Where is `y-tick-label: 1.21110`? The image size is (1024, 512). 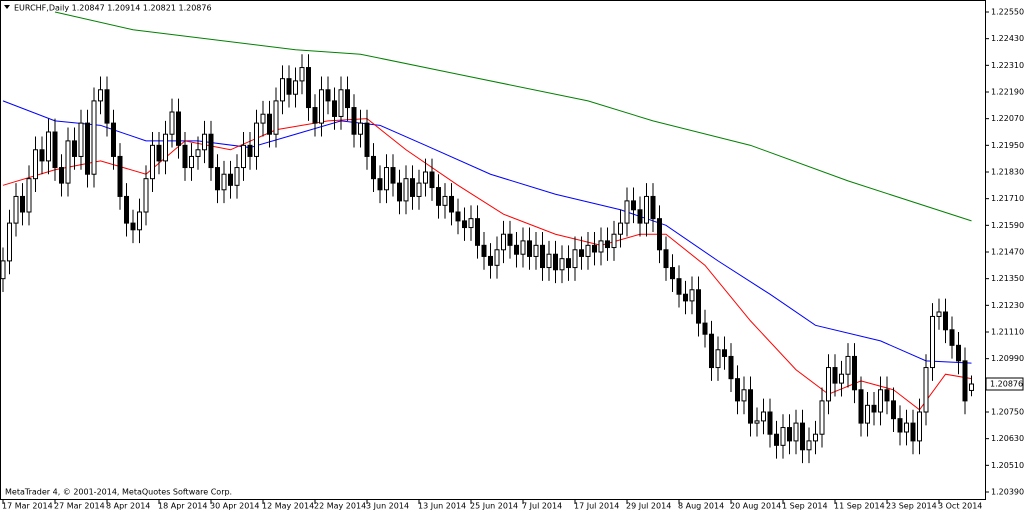
y-tick-label: 1.21110 is located at coordinates (1007, 332).